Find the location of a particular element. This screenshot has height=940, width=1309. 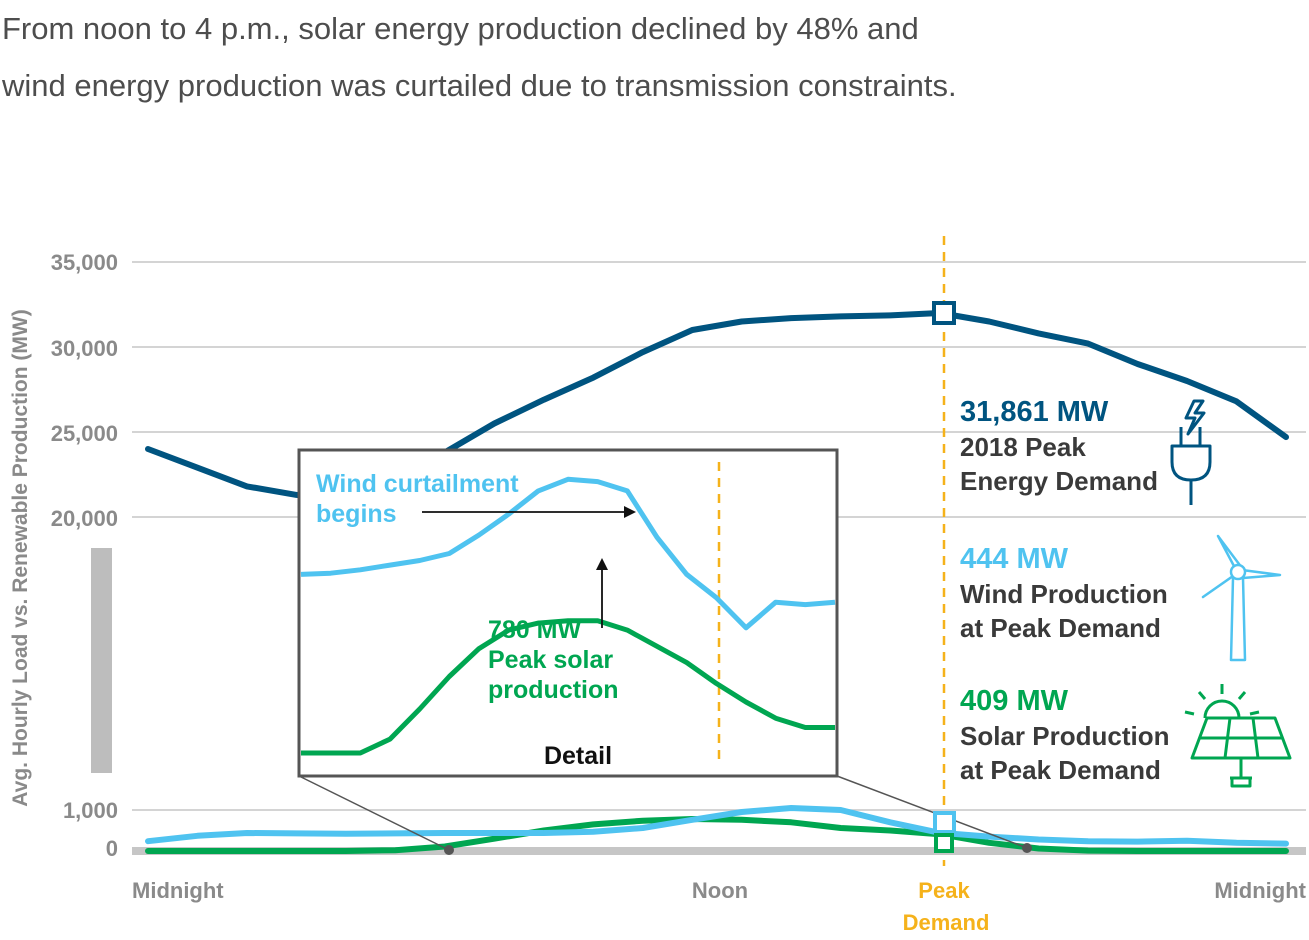

x-tick-midnight-start: Midnight is located at coordinates (178, 890).